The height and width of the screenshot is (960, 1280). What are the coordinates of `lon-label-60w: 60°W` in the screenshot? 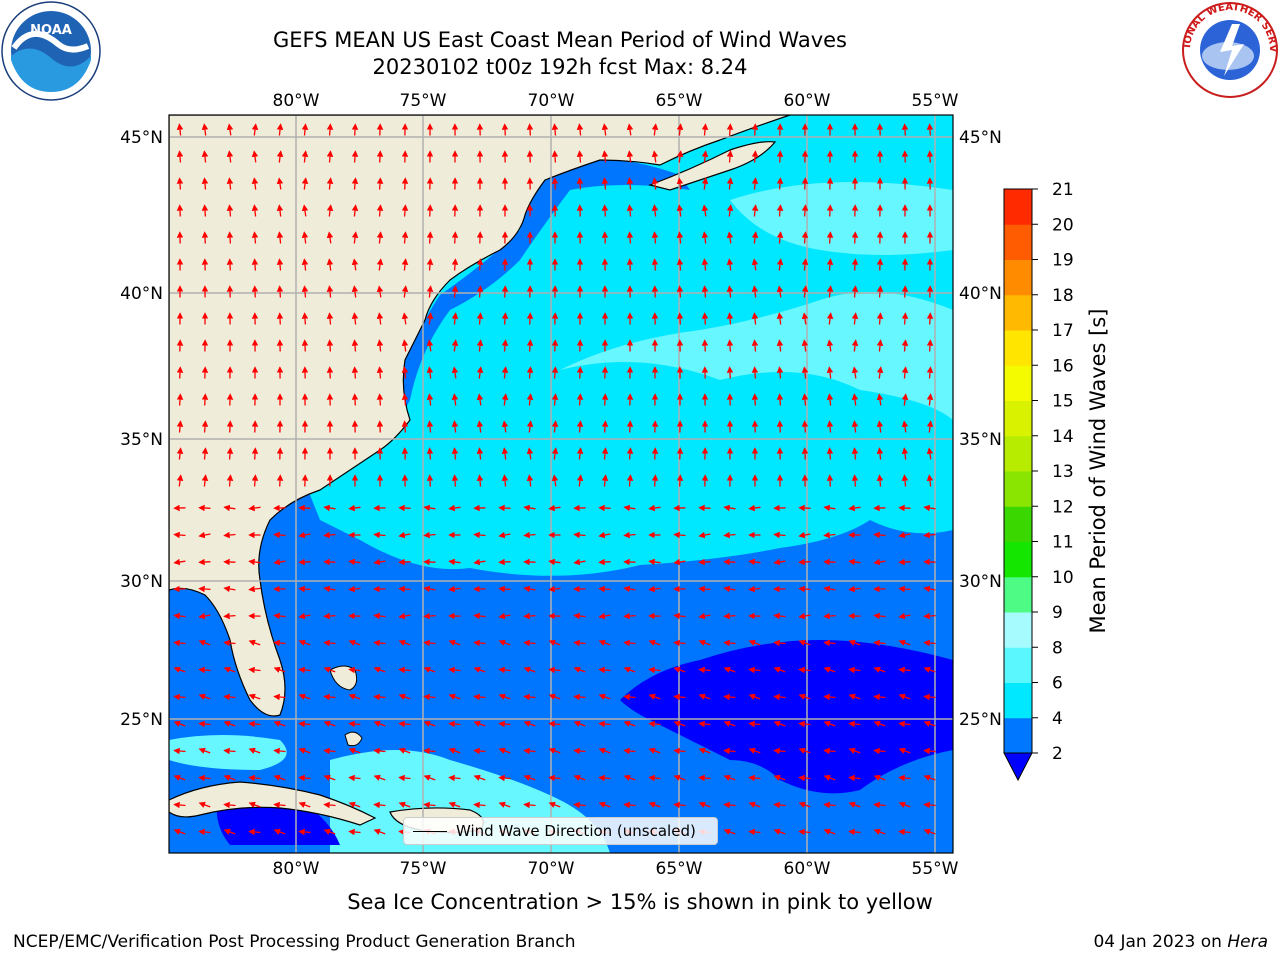 It's located at (807, 101).